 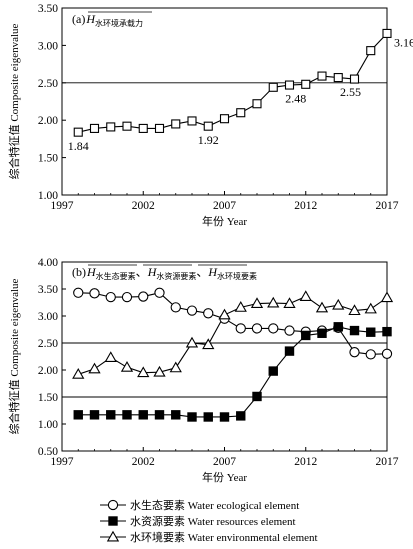 I want to click on panel-a-x-tick-label: 2002, so click(x=143, y=206).